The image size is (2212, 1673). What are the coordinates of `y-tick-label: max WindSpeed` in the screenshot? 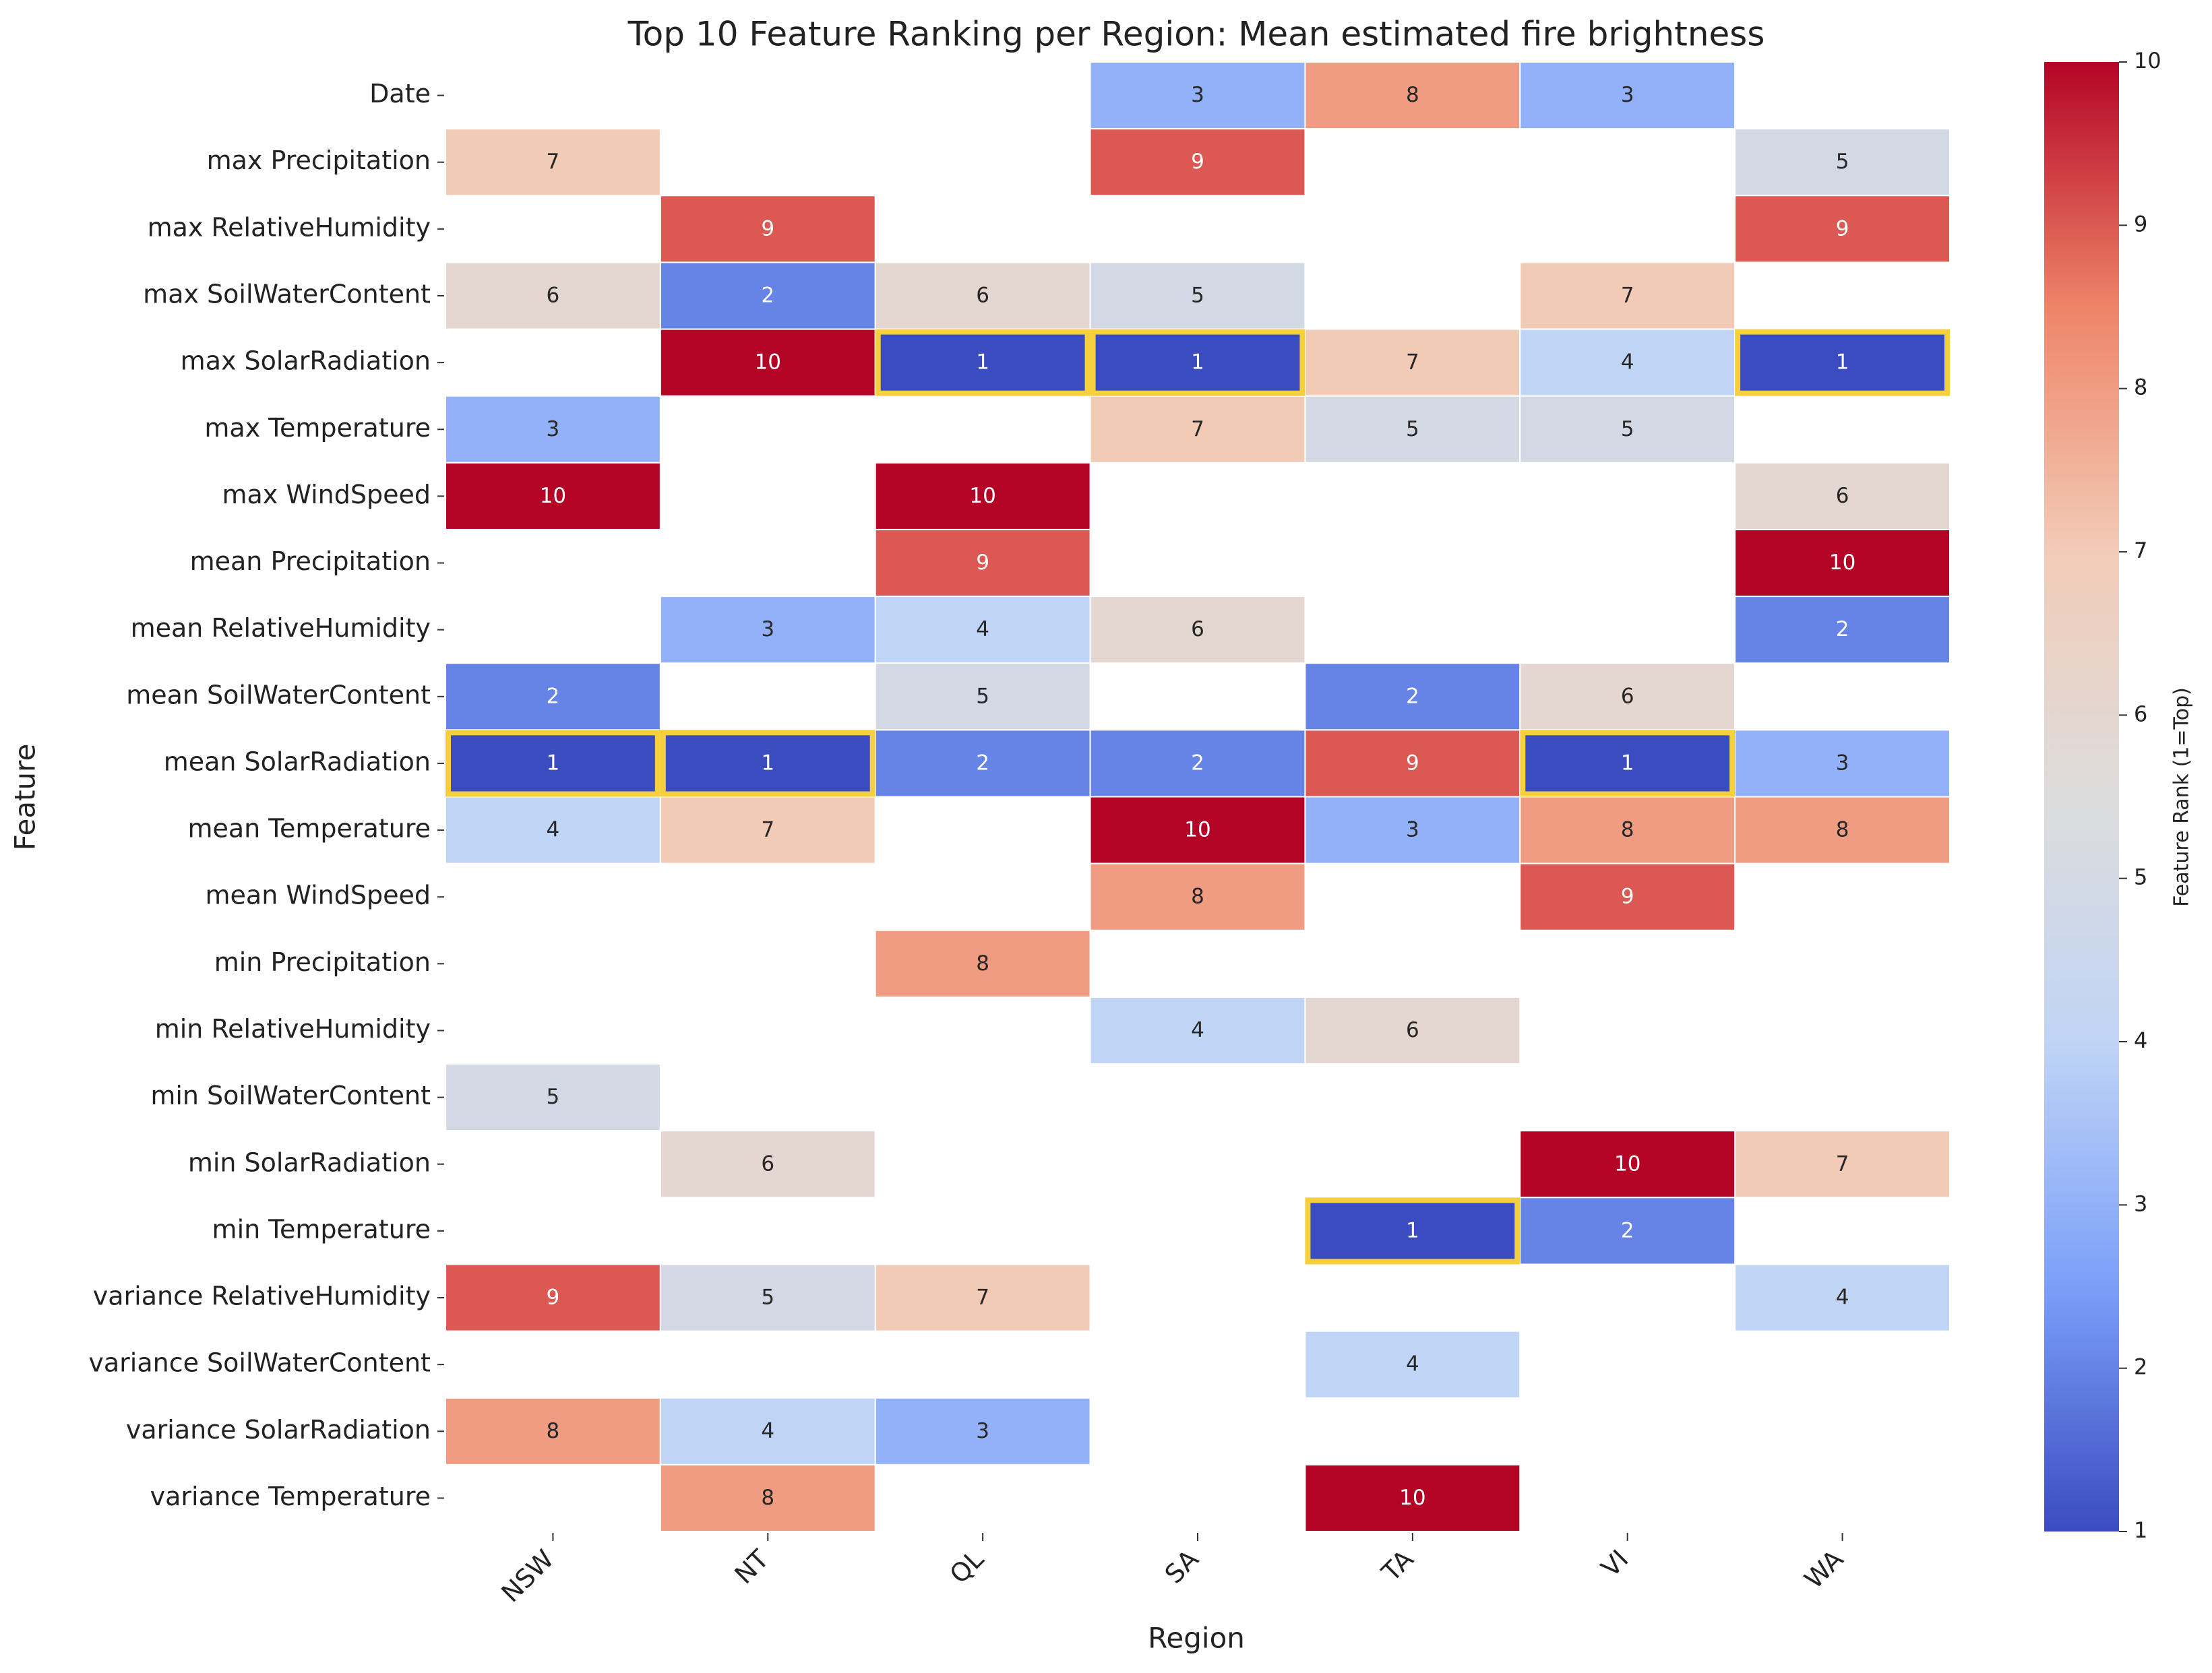 It's located at (326, 494).